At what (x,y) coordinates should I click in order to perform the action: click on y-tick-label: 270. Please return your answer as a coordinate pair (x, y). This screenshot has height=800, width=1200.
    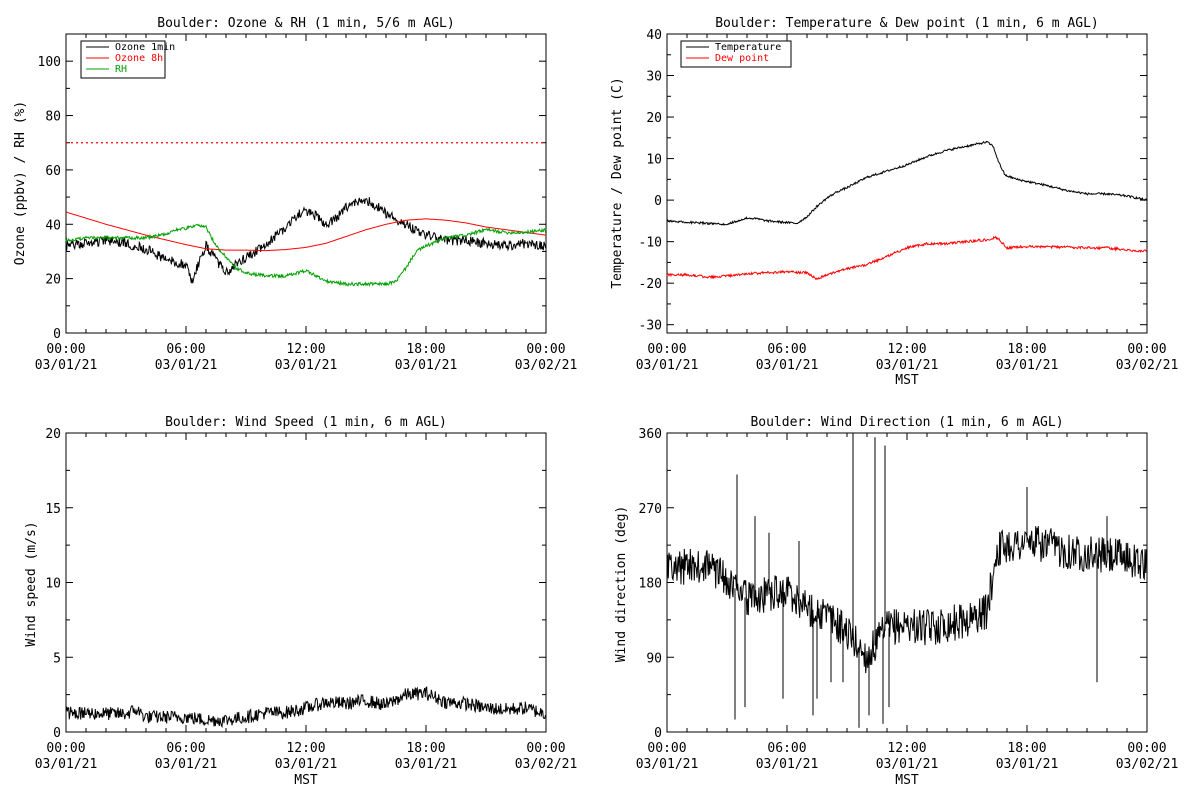
    Looking at the image, I should click on (650, 509).